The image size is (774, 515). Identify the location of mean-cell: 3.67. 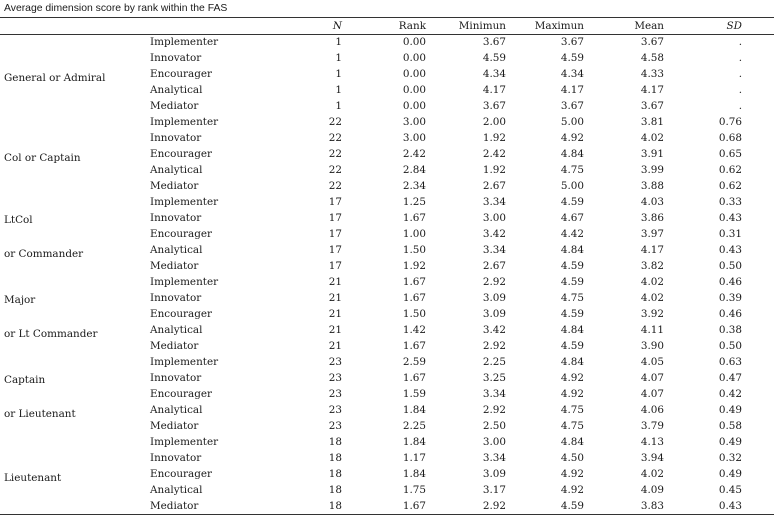
(652, 106).